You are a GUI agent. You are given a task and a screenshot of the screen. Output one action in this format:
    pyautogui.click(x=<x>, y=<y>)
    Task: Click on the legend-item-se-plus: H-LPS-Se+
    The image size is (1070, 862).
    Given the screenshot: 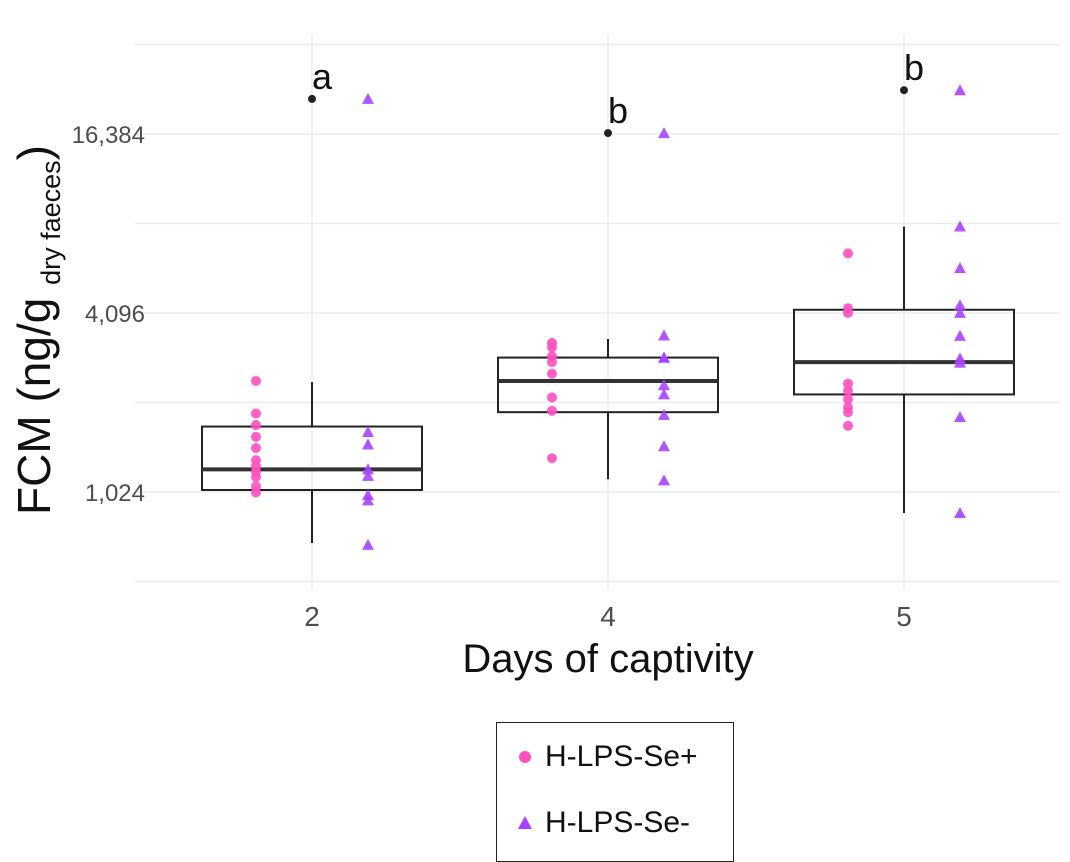 What is the action you would take?
    pyautogui.click(x=606, y=757)
    